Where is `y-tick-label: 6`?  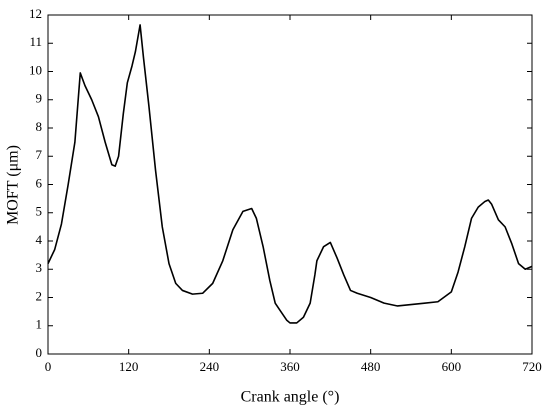
y-tick-label: 6 is located at coordinates (39, 182).